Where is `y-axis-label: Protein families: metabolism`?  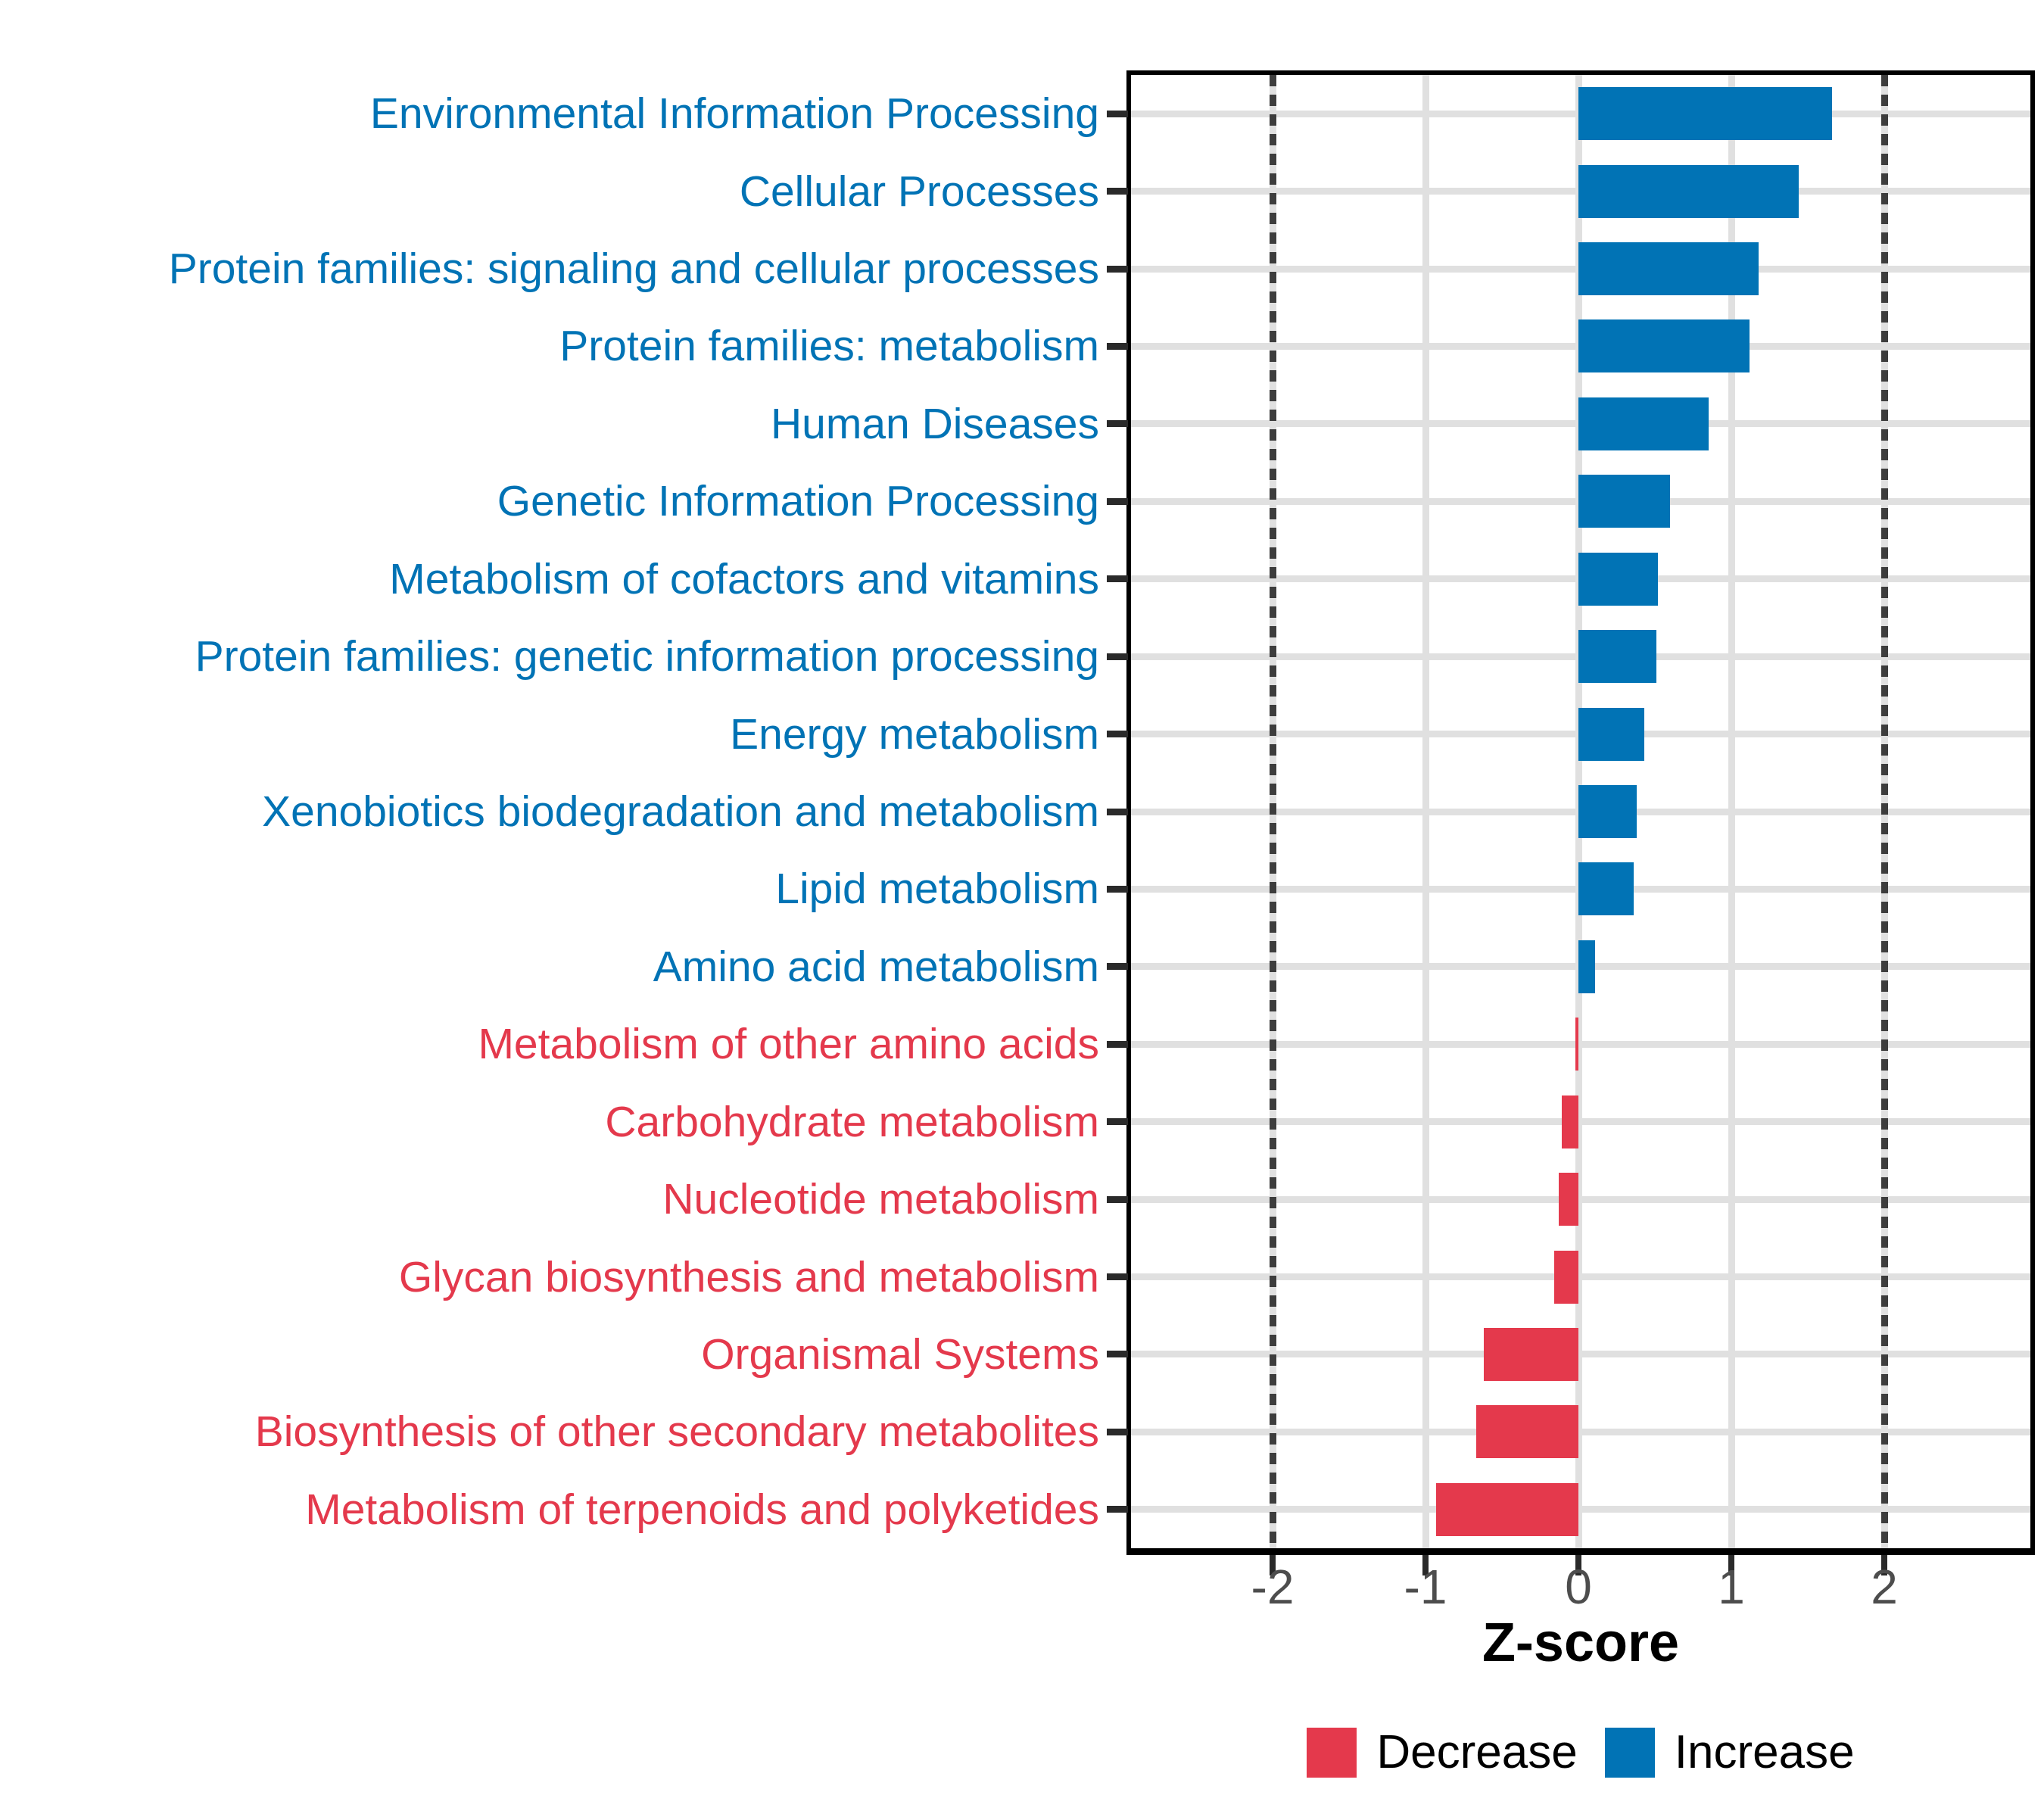
y-axis-label: Protein families: metabolism is located at coordinates (829, 346).